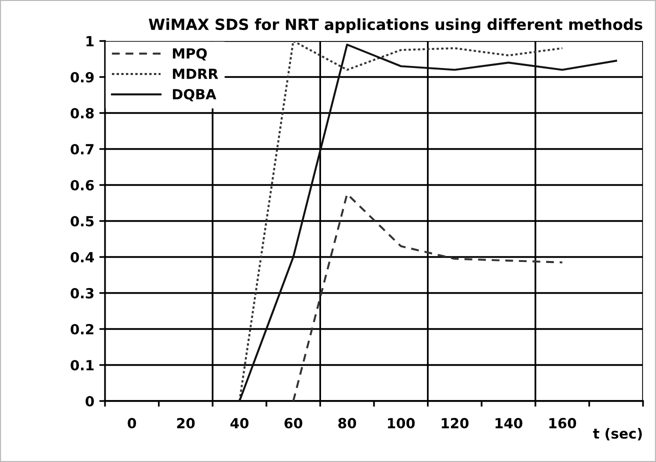  Describe the element at coordinates (195, 73) in the screenshot. I see `legend-label: MDRR` at that location.